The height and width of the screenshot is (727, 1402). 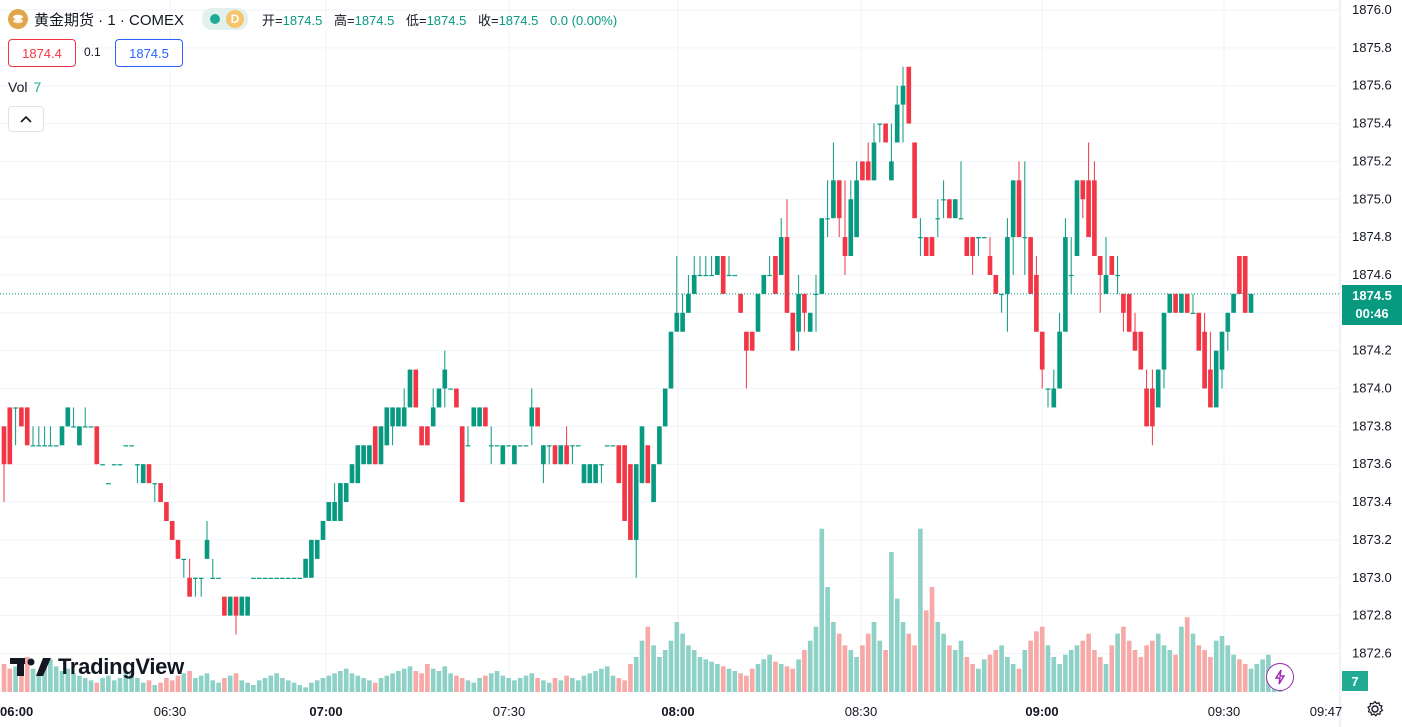 I want to click on collapse-legend-button, so click(x=26, y=119).